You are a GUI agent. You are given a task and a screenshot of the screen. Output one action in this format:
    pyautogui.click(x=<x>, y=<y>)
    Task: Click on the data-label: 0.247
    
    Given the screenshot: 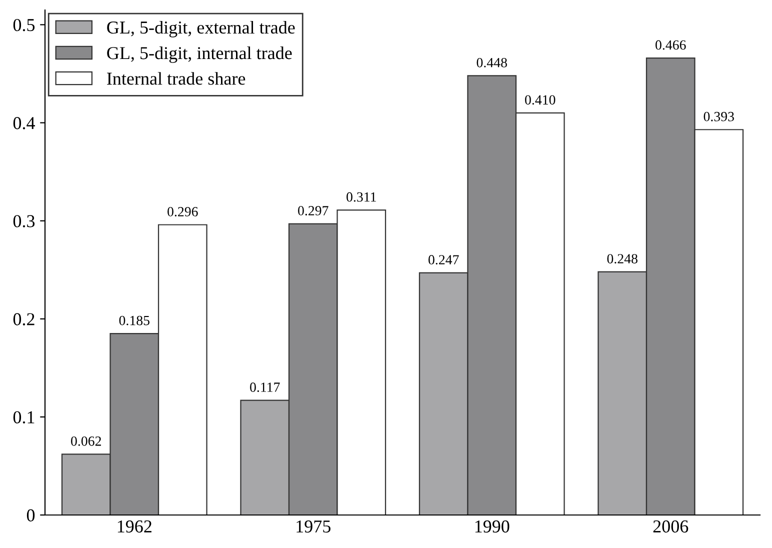 What is the action you would take?
    pyautogui.click(x=443, y=259)
    